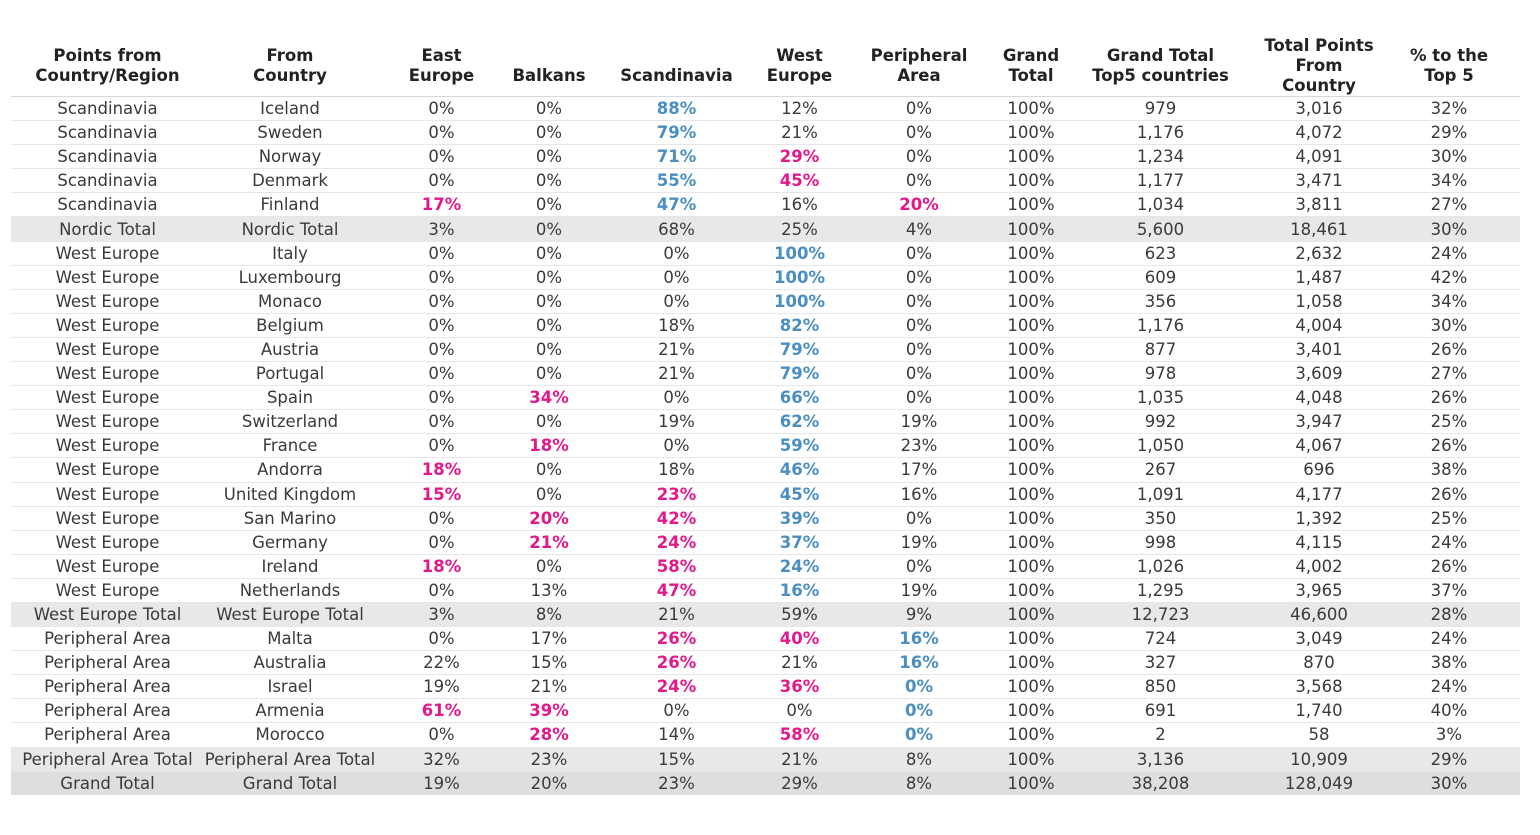 The width and height of the screenshot is (1540, 835). Describe the element at coordinates (107, 133) in the screenshot. I see `cell-region: Scandinavia` at that location.